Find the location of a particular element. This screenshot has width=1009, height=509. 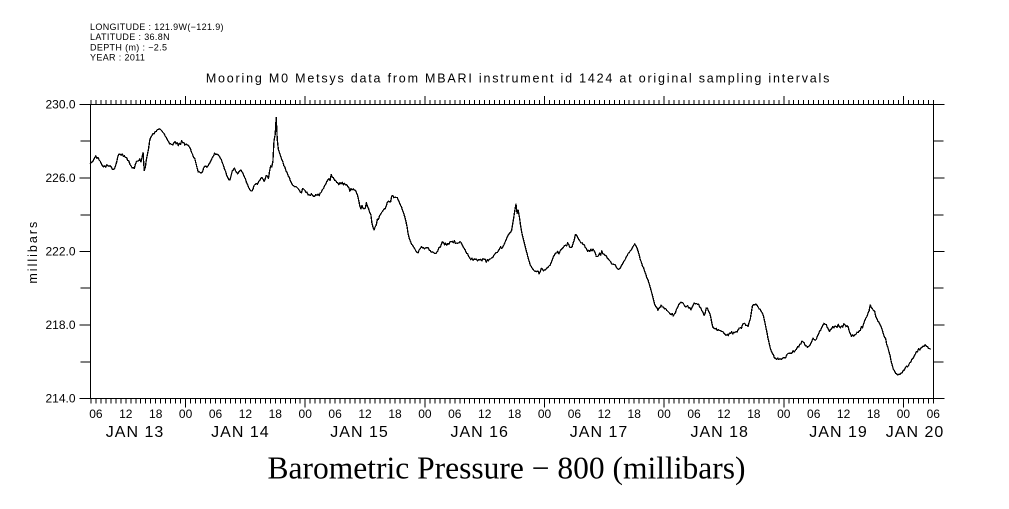

svg-text: DEPTH (m) : −2.5 is located at coordinates (128, 47).